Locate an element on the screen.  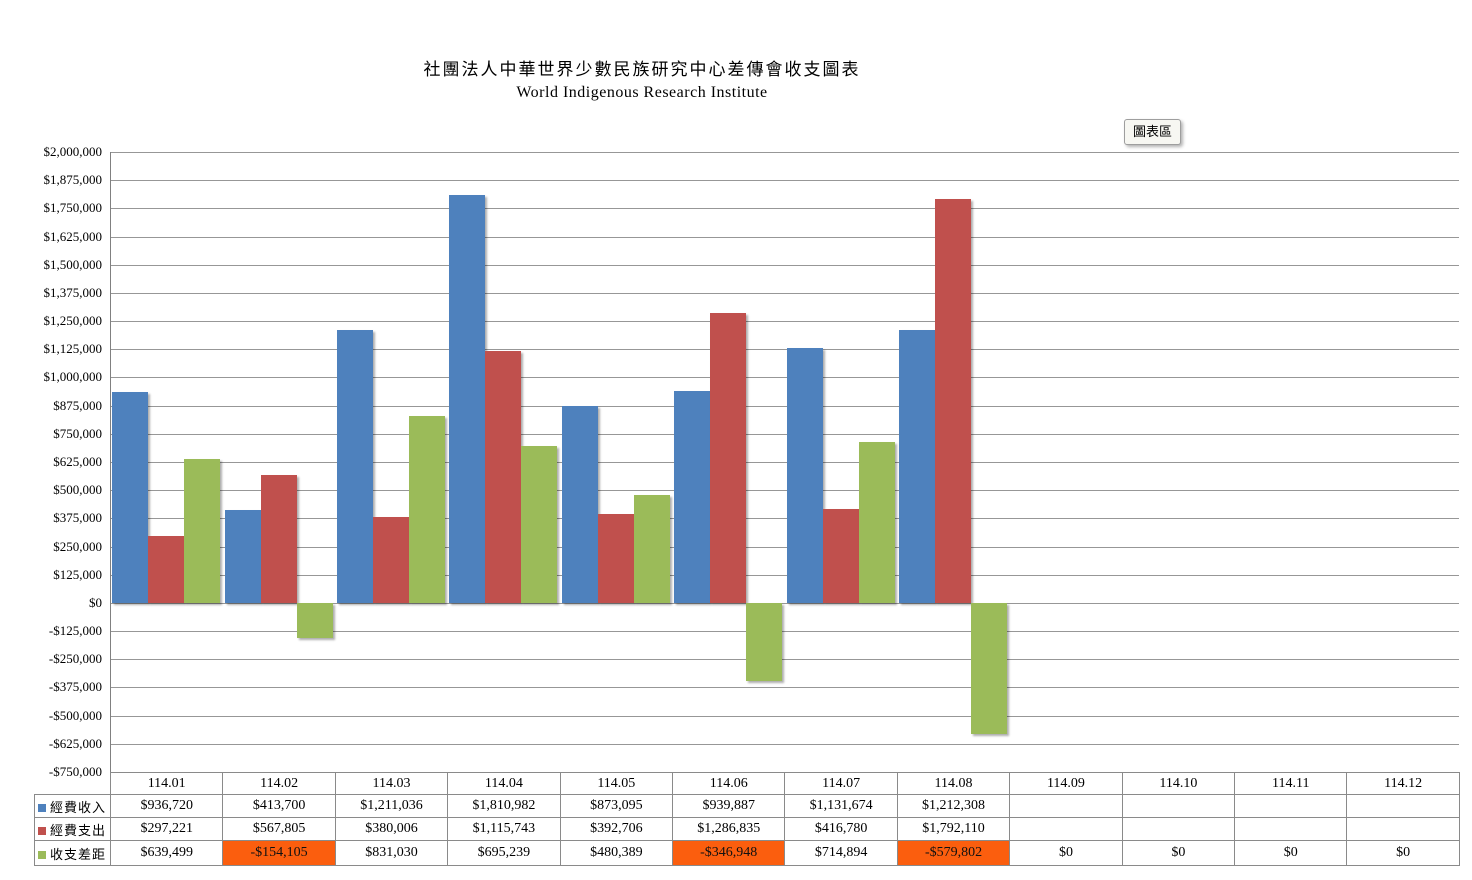
chart-area-tooltip-label: 圖表區 is located at coordinates (1153, 131).